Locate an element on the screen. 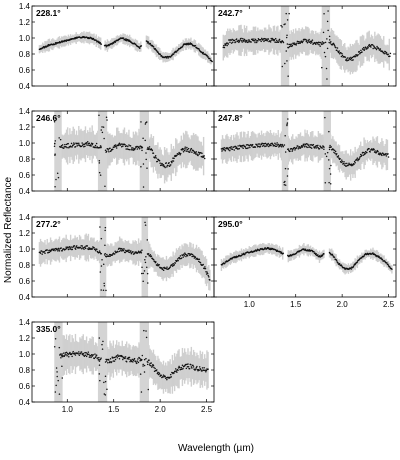 This screenshot has height=460, width=400. noise-band is located at coordinates (285, 46).